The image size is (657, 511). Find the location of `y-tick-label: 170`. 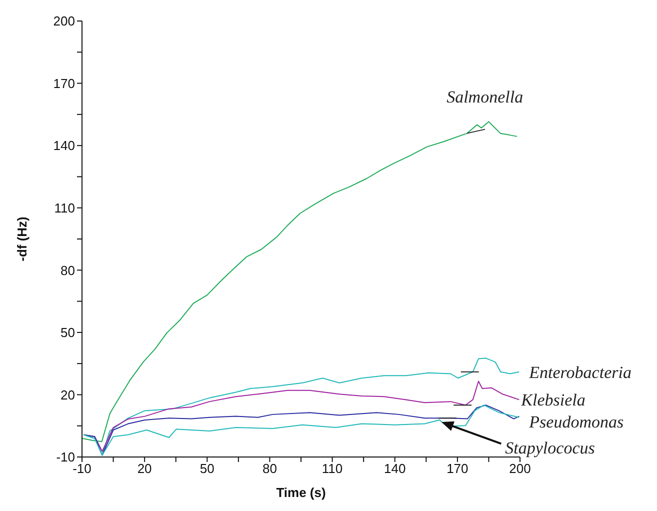

y-tick-label: 170 is located at coordinates (64, 83).